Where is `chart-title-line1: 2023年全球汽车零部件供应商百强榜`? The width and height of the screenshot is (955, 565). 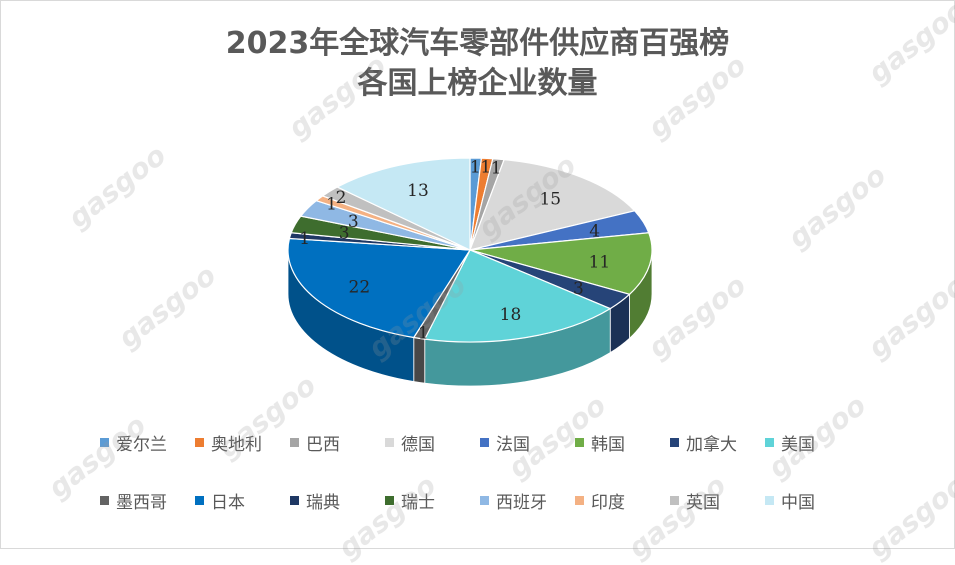 chart-title-line1: 2023年全球汽车零部件供应商百强榜 is located at coordinates (477, 43).